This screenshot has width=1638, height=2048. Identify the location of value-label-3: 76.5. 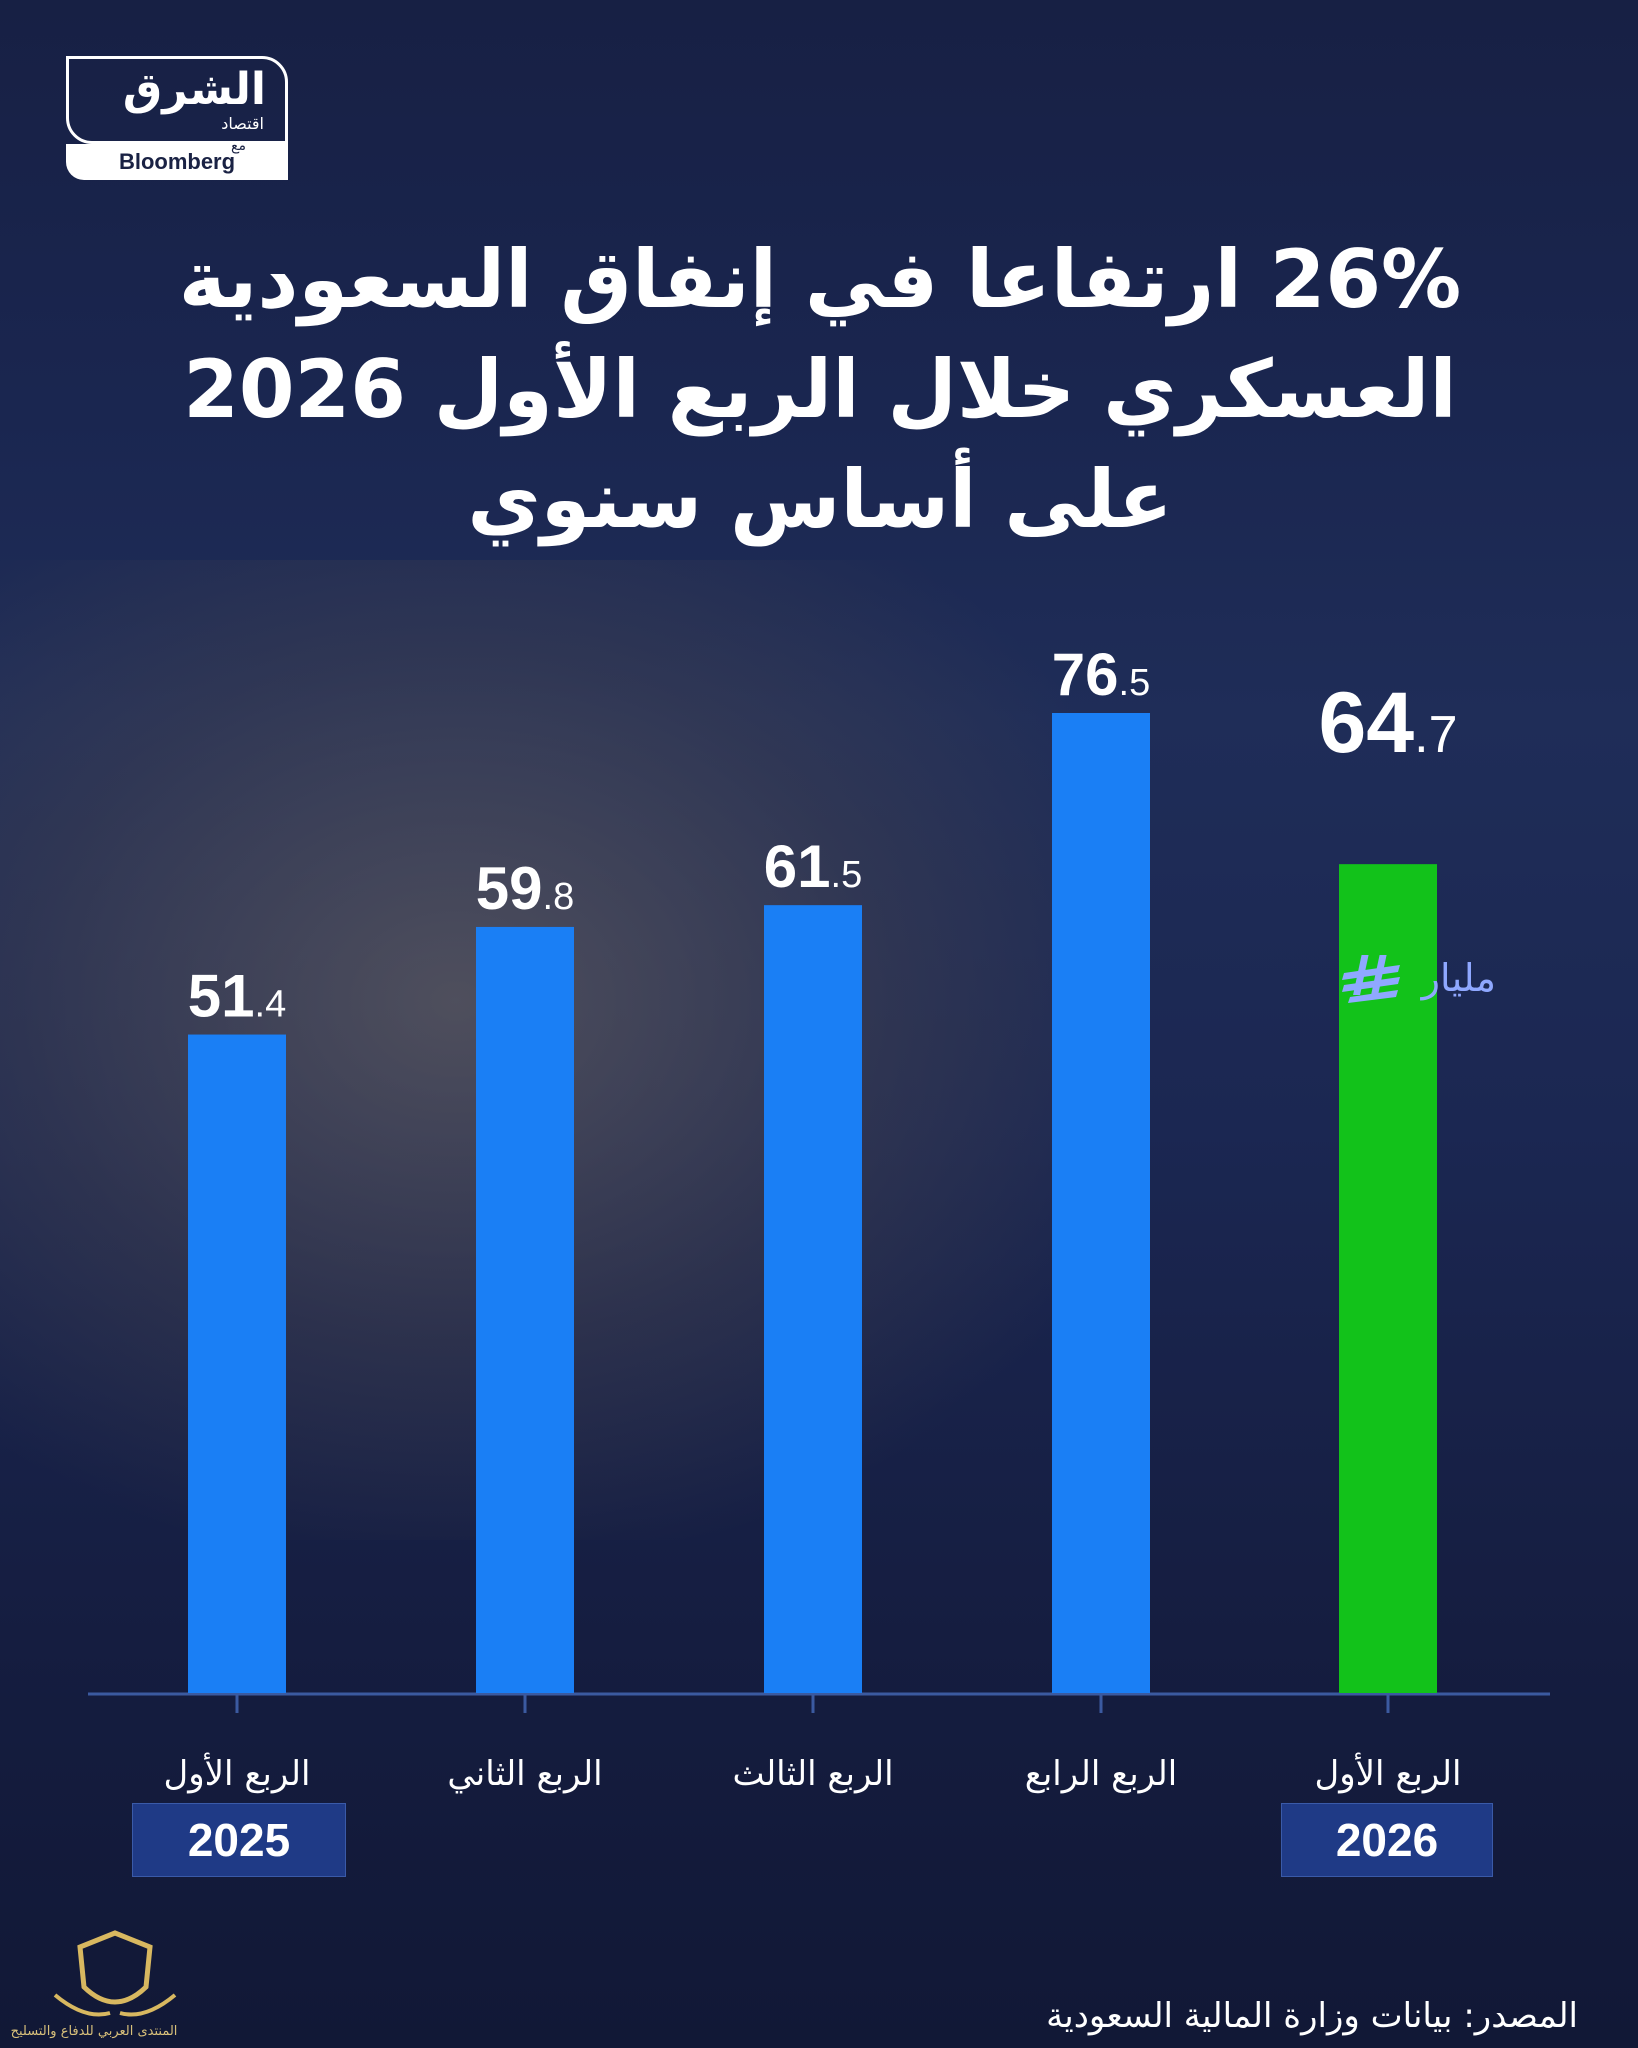
(1101, 674).